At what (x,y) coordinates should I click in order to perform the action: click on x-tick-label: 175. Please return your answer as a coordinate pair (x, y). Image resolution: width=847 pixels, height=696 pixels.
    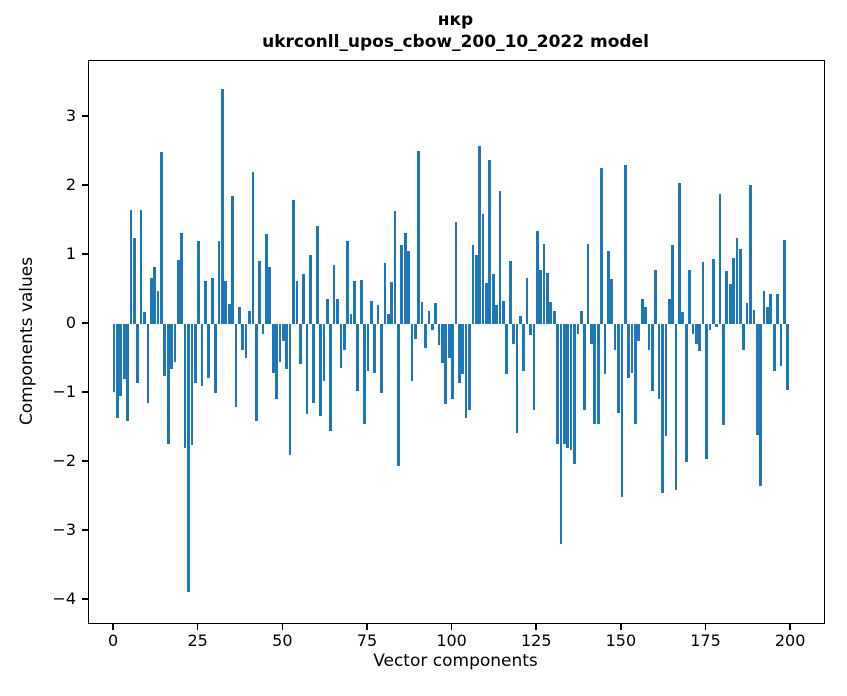
    Looking at the image, I should click on (705, 640).